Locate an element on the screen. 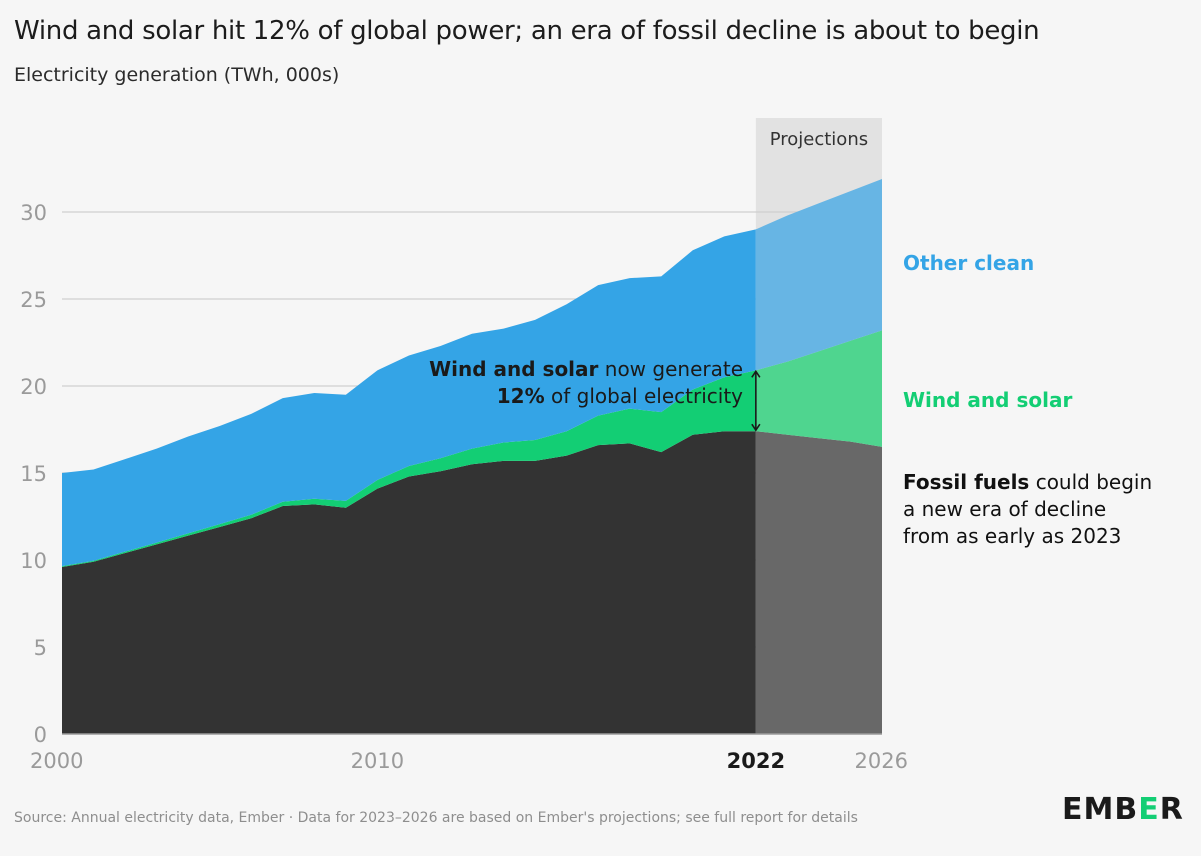 The height and width of the screenshot is (856, 1201). x-axis-ticks: 2000 2010 2022 2026 is located at coordinates (469, 753).